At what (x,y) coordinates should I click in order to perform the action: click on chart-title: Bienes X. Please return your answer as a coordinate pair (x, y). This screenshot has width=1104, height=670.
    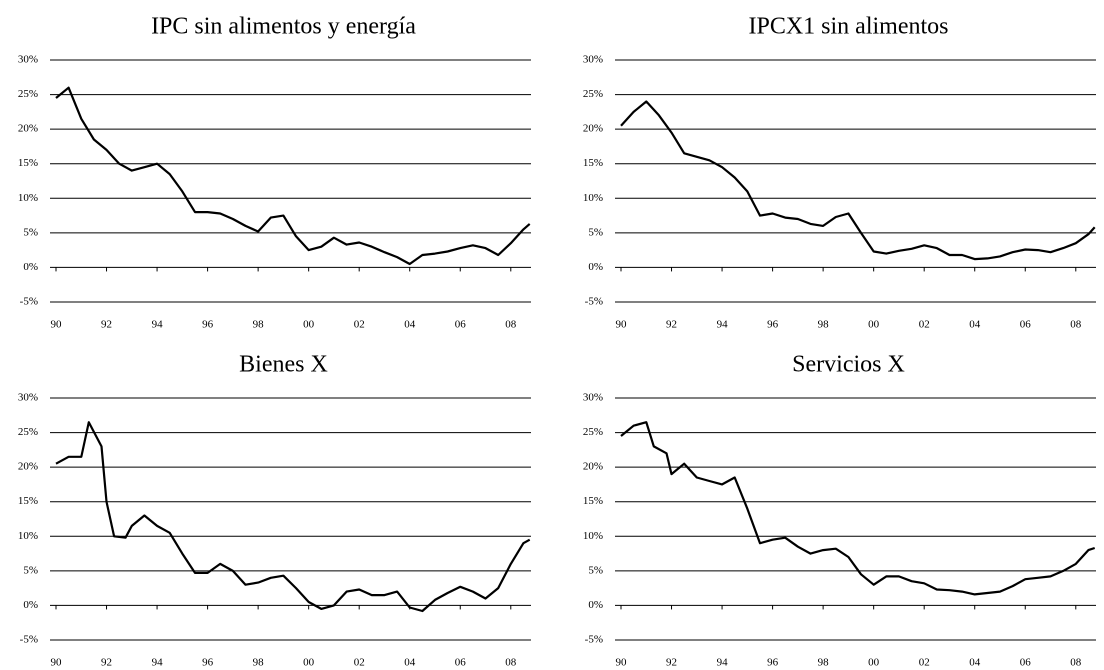
    Looking at the image, I should click on (283, 365).